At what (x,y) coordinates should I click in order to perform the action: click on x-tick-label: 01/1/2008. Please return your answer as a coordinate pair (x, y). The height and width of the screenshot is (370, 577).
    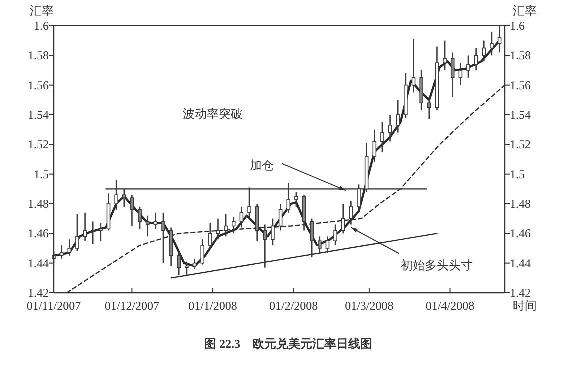
    Looking at the image, I should click on (213, 306).